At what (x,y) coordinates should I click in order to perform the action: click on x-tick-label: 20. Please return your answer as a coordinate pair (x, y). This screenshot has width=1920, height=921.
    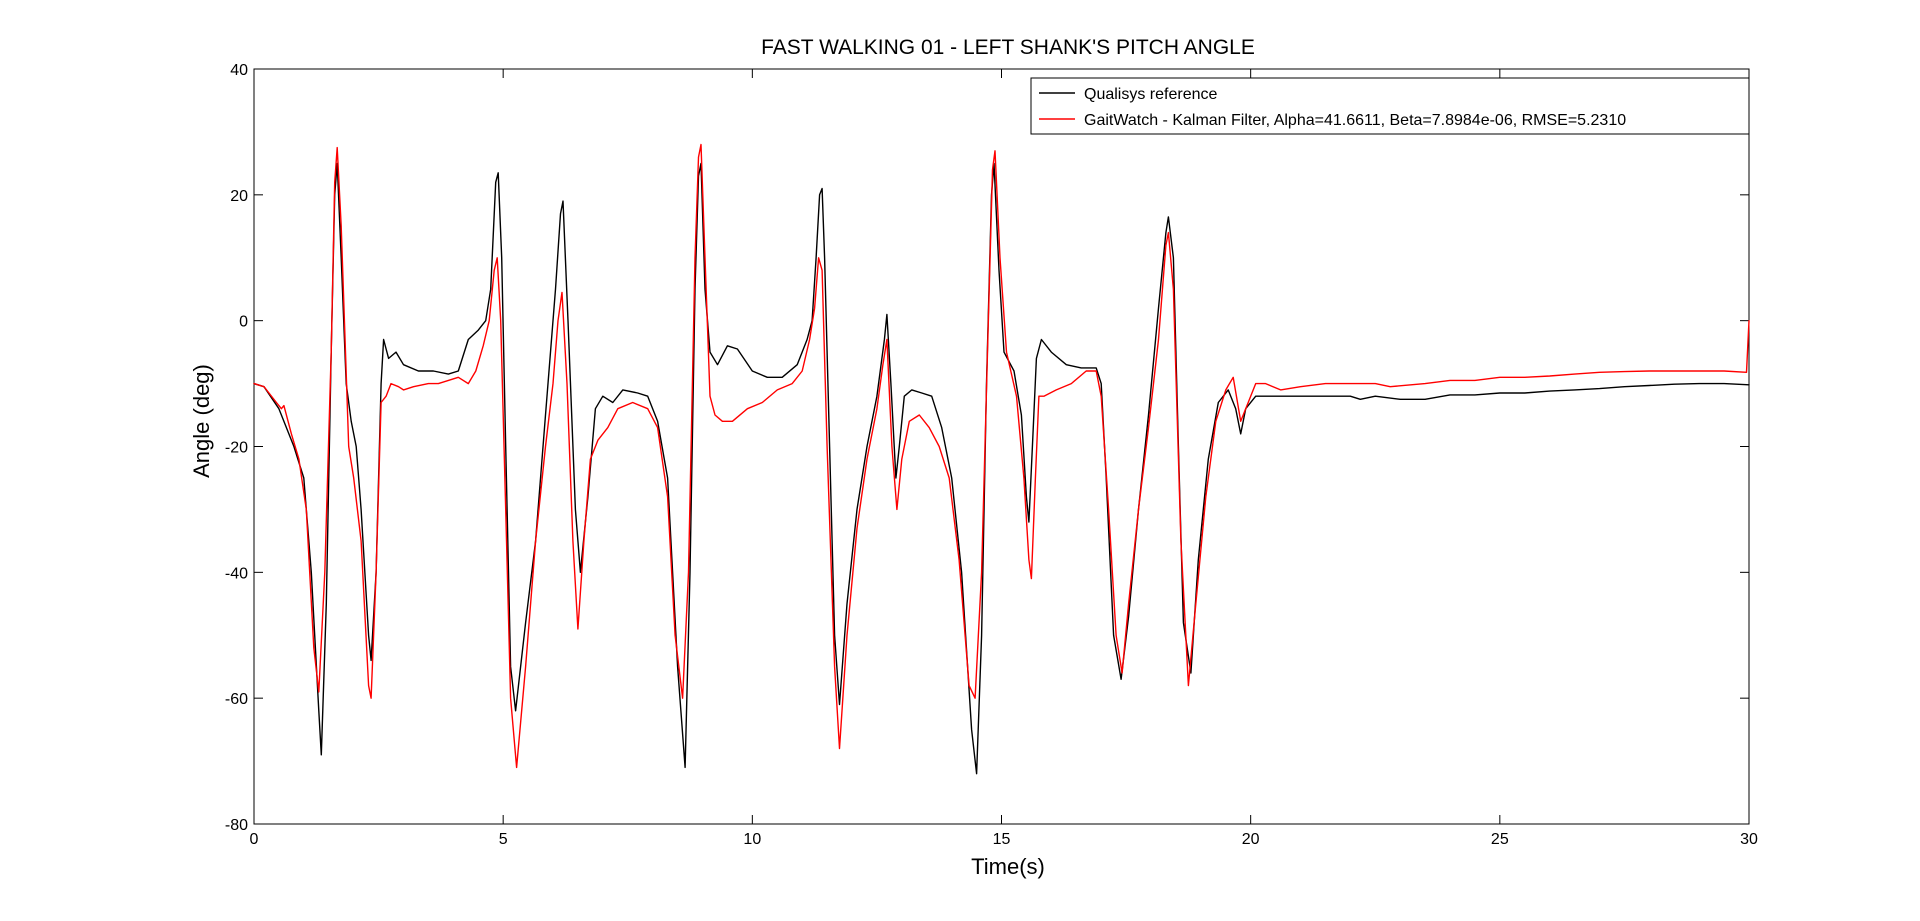
    Looking at the image, I should click on (1251, 839).